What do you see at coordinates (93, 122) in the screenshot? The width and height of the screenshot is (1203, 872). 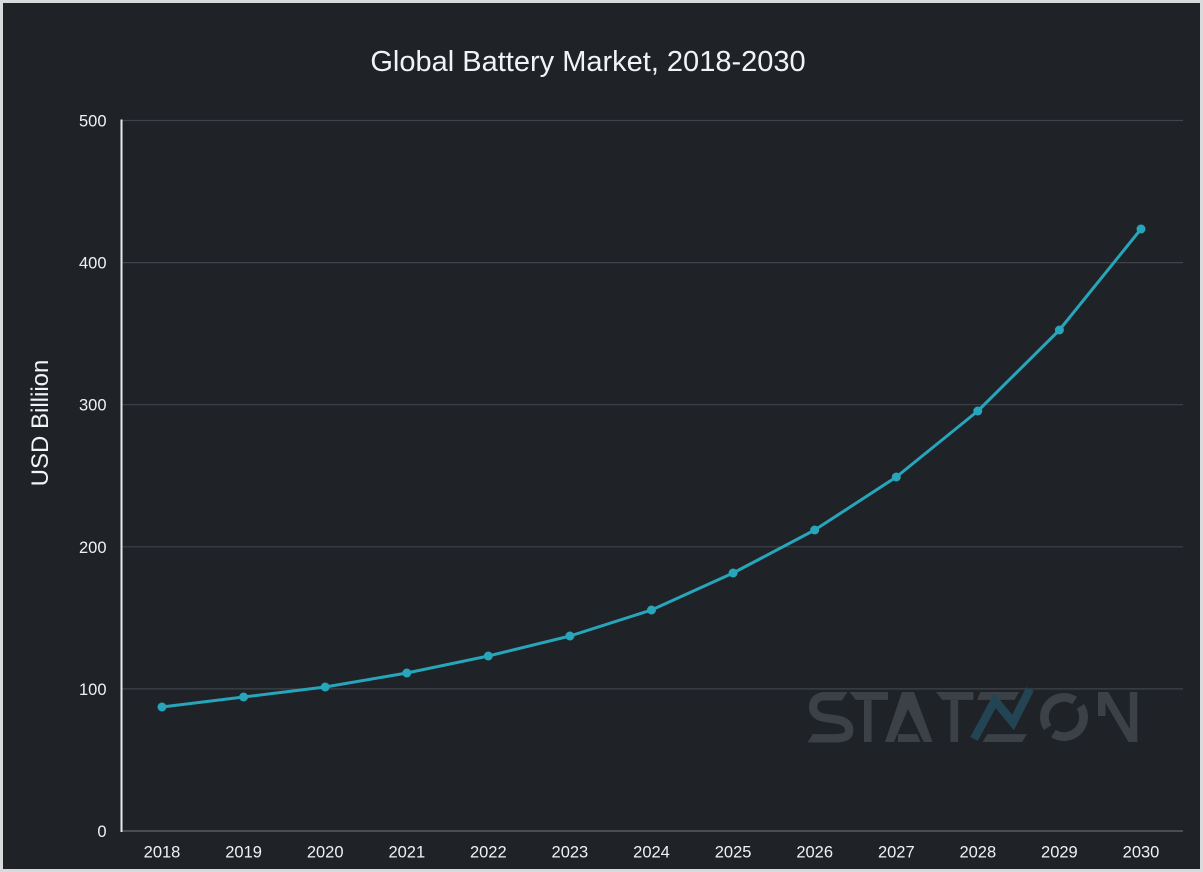 I see `svg-text: 500` at bounding box center [93, 122].